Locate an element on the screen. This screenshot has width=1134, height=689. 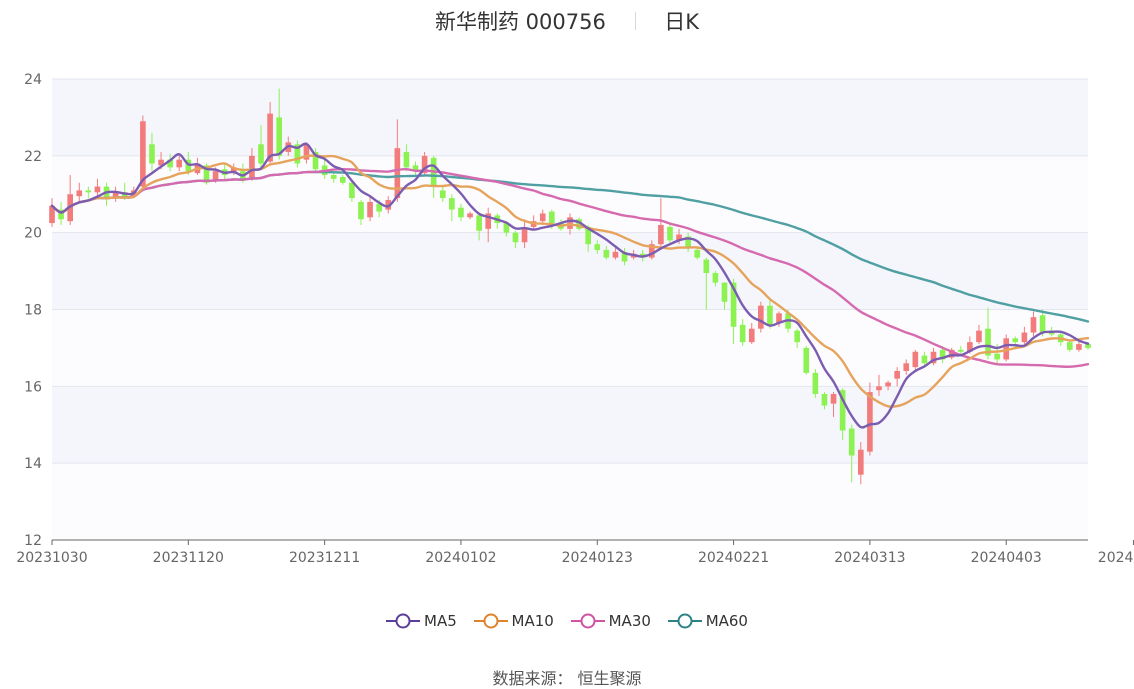
legend-ma10-label: MA10 is located at coordinates (532, 621).